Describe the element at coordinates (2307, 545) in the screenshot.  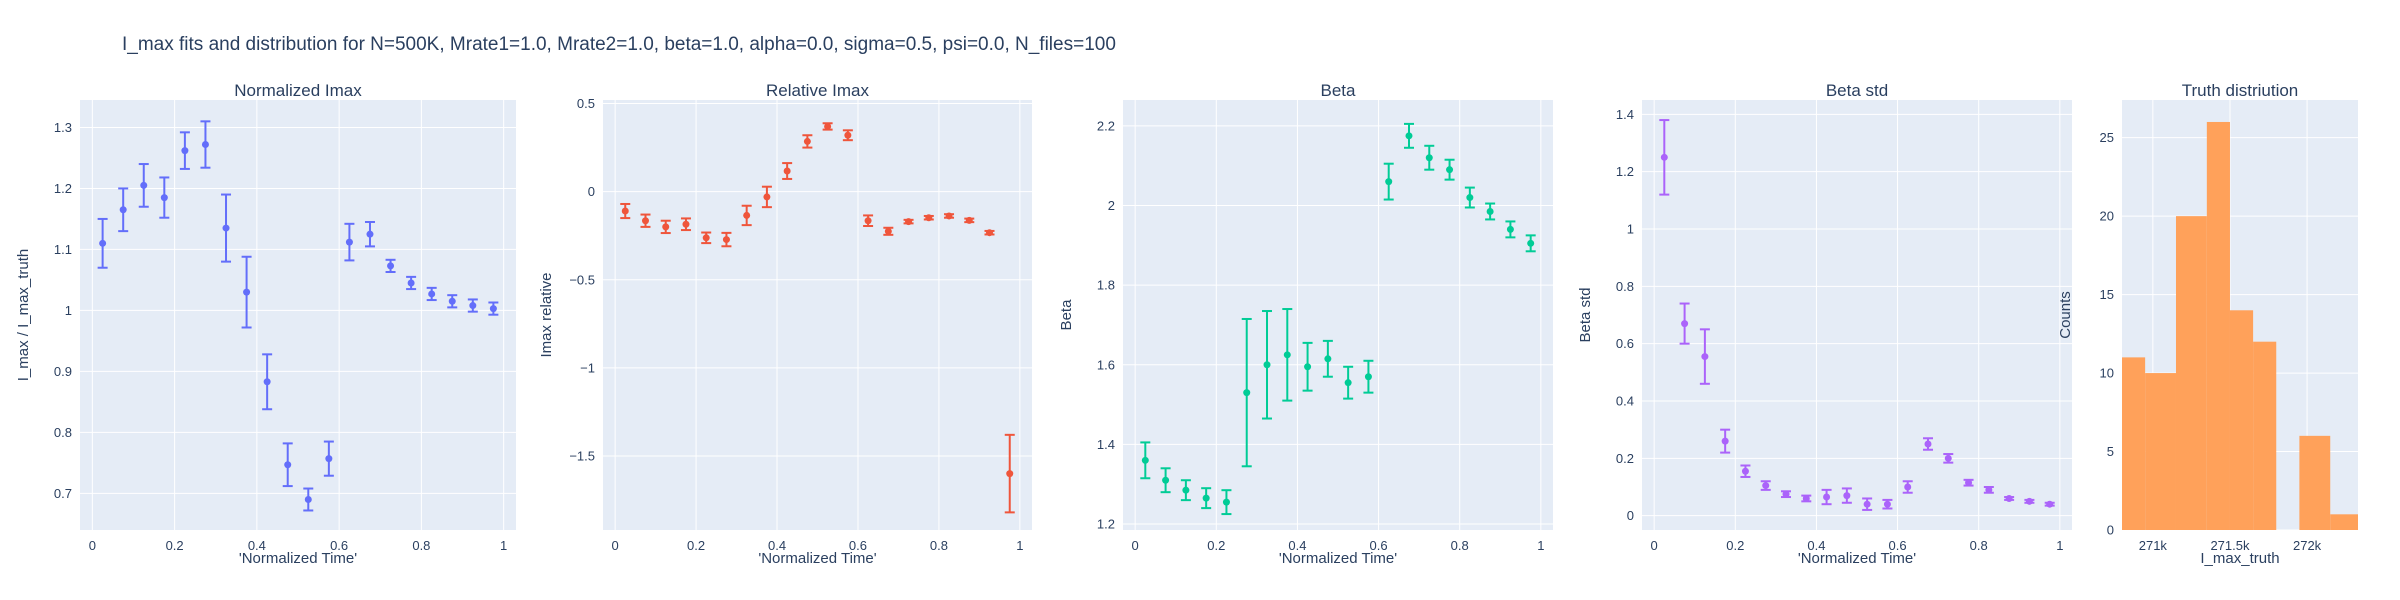
I see `x-tick-label: 272k` at that location.